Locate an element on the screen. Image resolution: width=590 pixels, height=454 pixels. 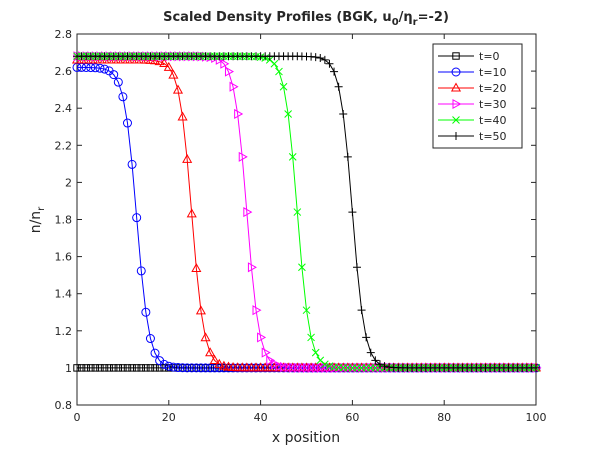
y-tick-label: 2 is located at coordinates (68, 182).